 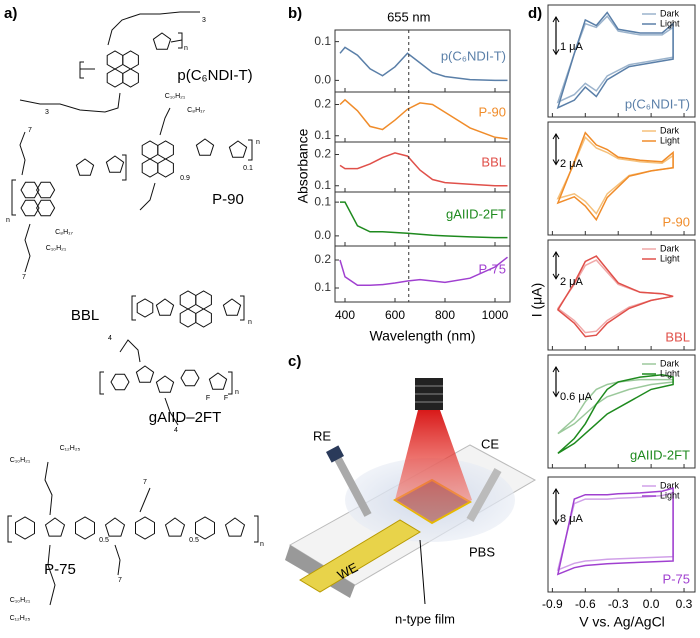 What do you see at coordinates (572, 47) in the screenshot?
I see `scale-bar-label: 1 μA` at bounding box center [572, 47].